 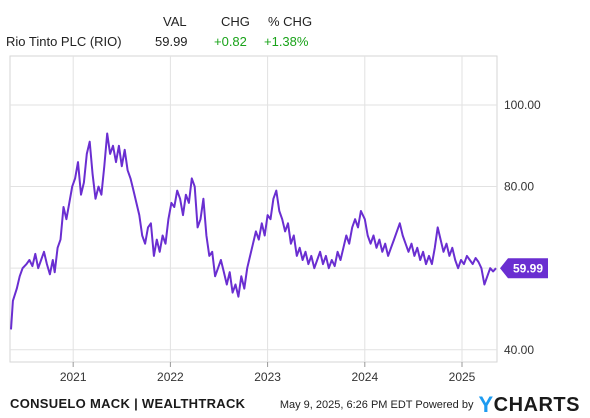 What do you see at coordinates (170, 377) in the screenshot?
I see `x-tick-label: 2022` at bounding box center [170, 377].